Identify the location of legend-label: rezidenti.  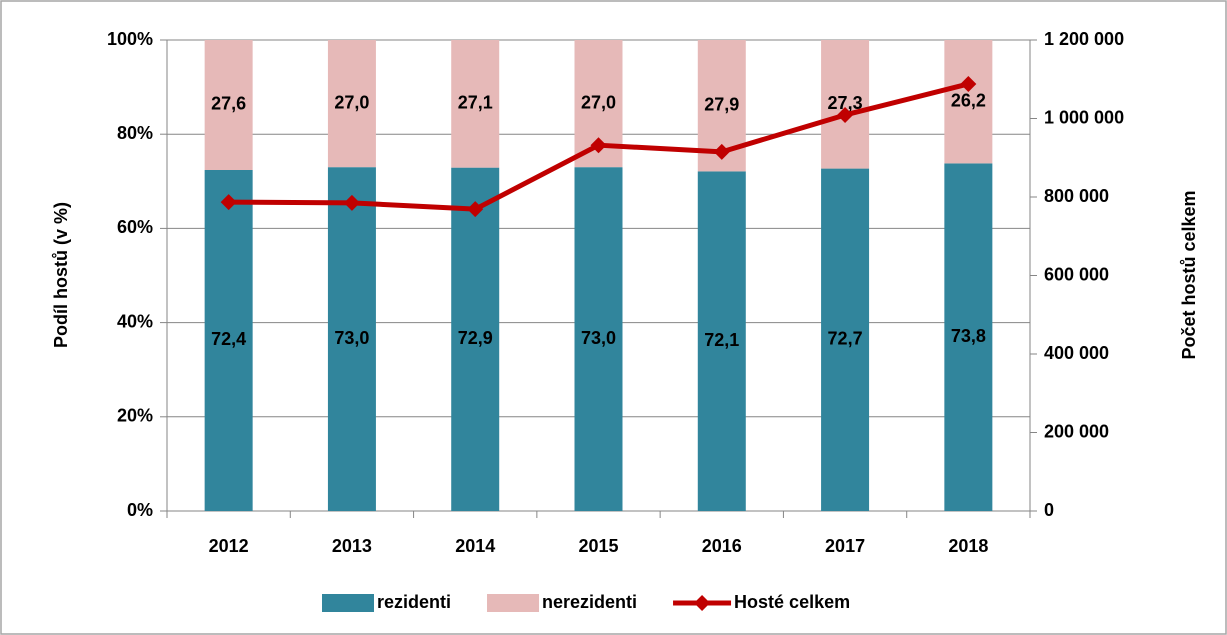
(414, 602).